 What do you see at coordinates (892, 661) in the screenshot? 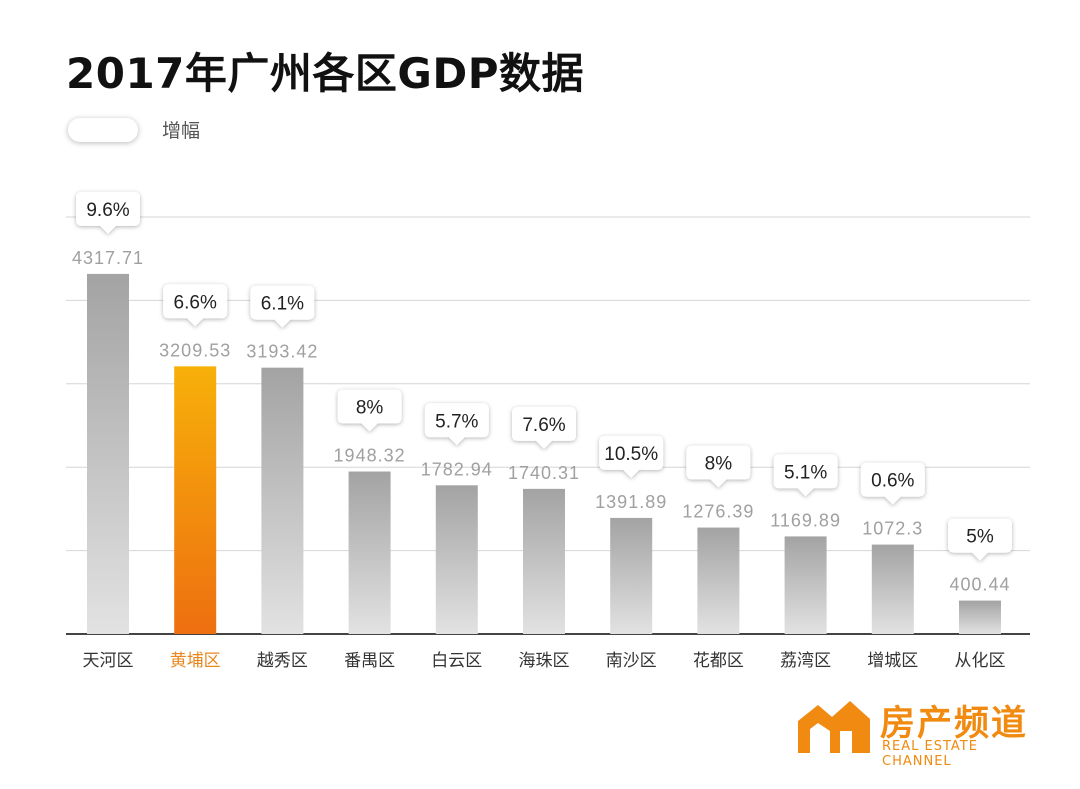
I see `category-label: 增城区` at bounding box center [892, 661].